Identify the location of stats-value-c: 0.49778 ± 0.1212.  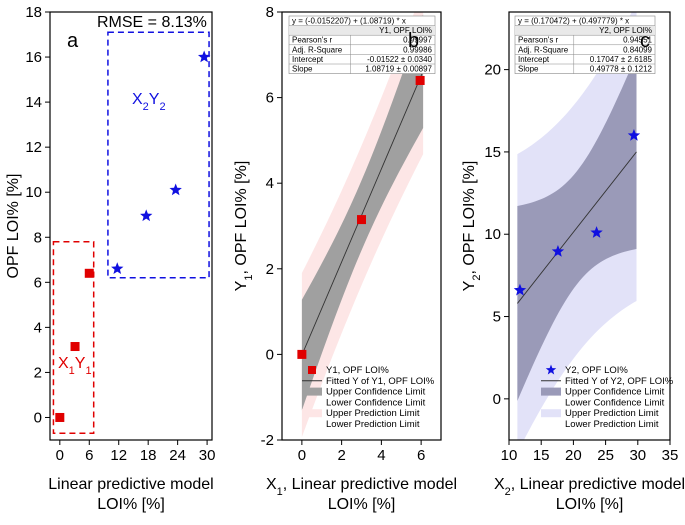
(621, 69).